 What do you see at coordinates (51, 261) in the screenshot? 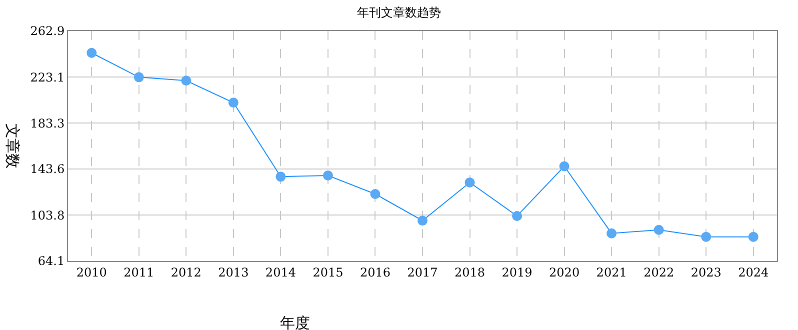
I see `y-tick-label: 64.1` at bounding box center [51, 261].